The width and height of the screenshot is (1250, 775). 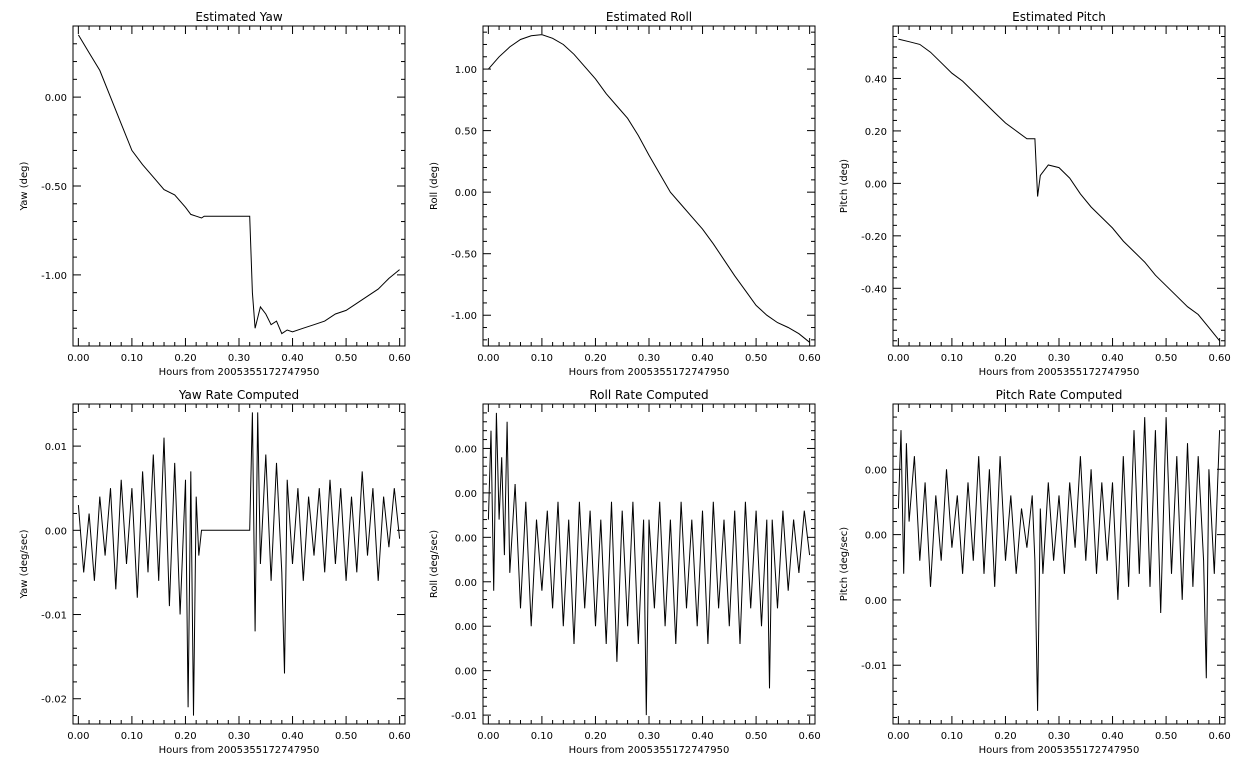 What do you see at coordinates (24, 564) in the screenshot?
I see `y-axis-label: Yaw (deg/sec)` at bounding box center [24, 564].